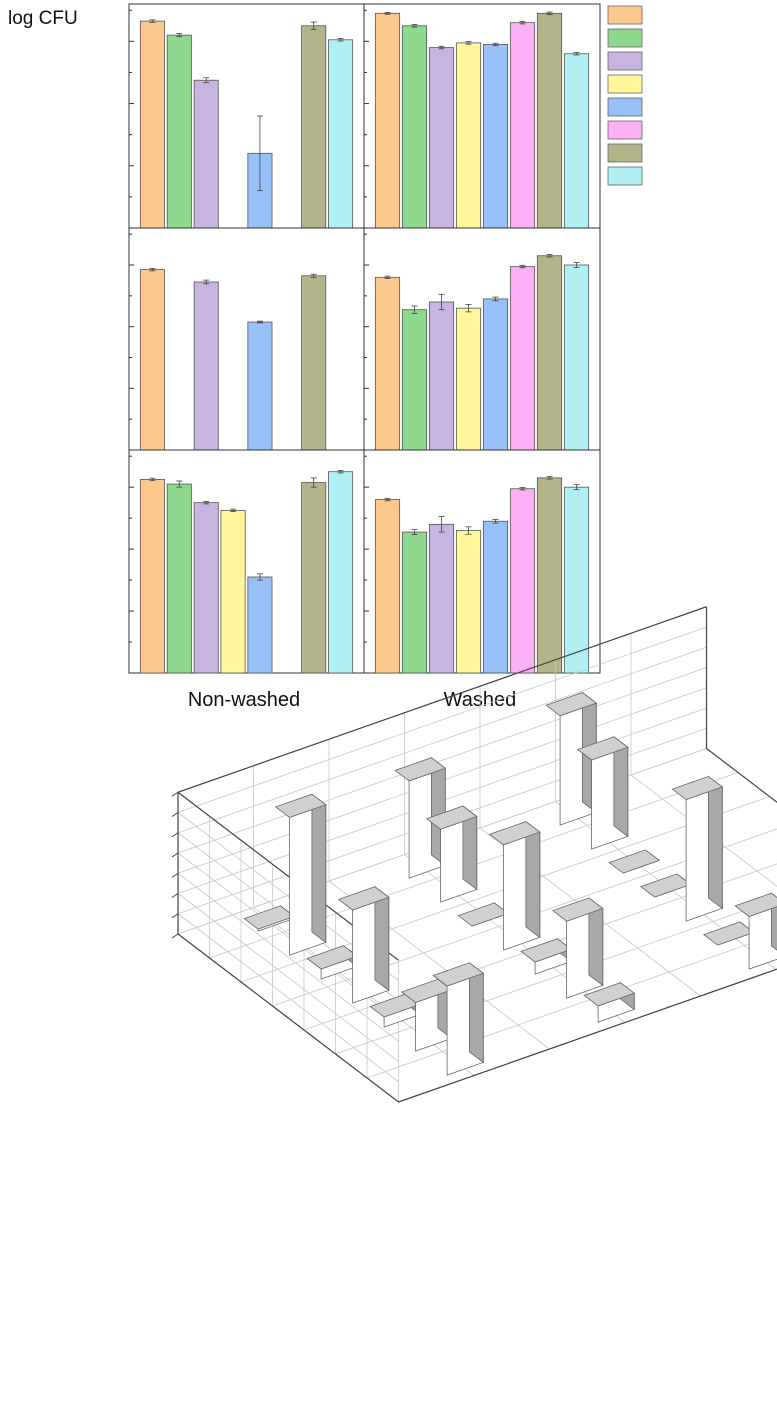 This screenshot has width=777, height=1404. I want to click on panel-e, so click(482, 339).